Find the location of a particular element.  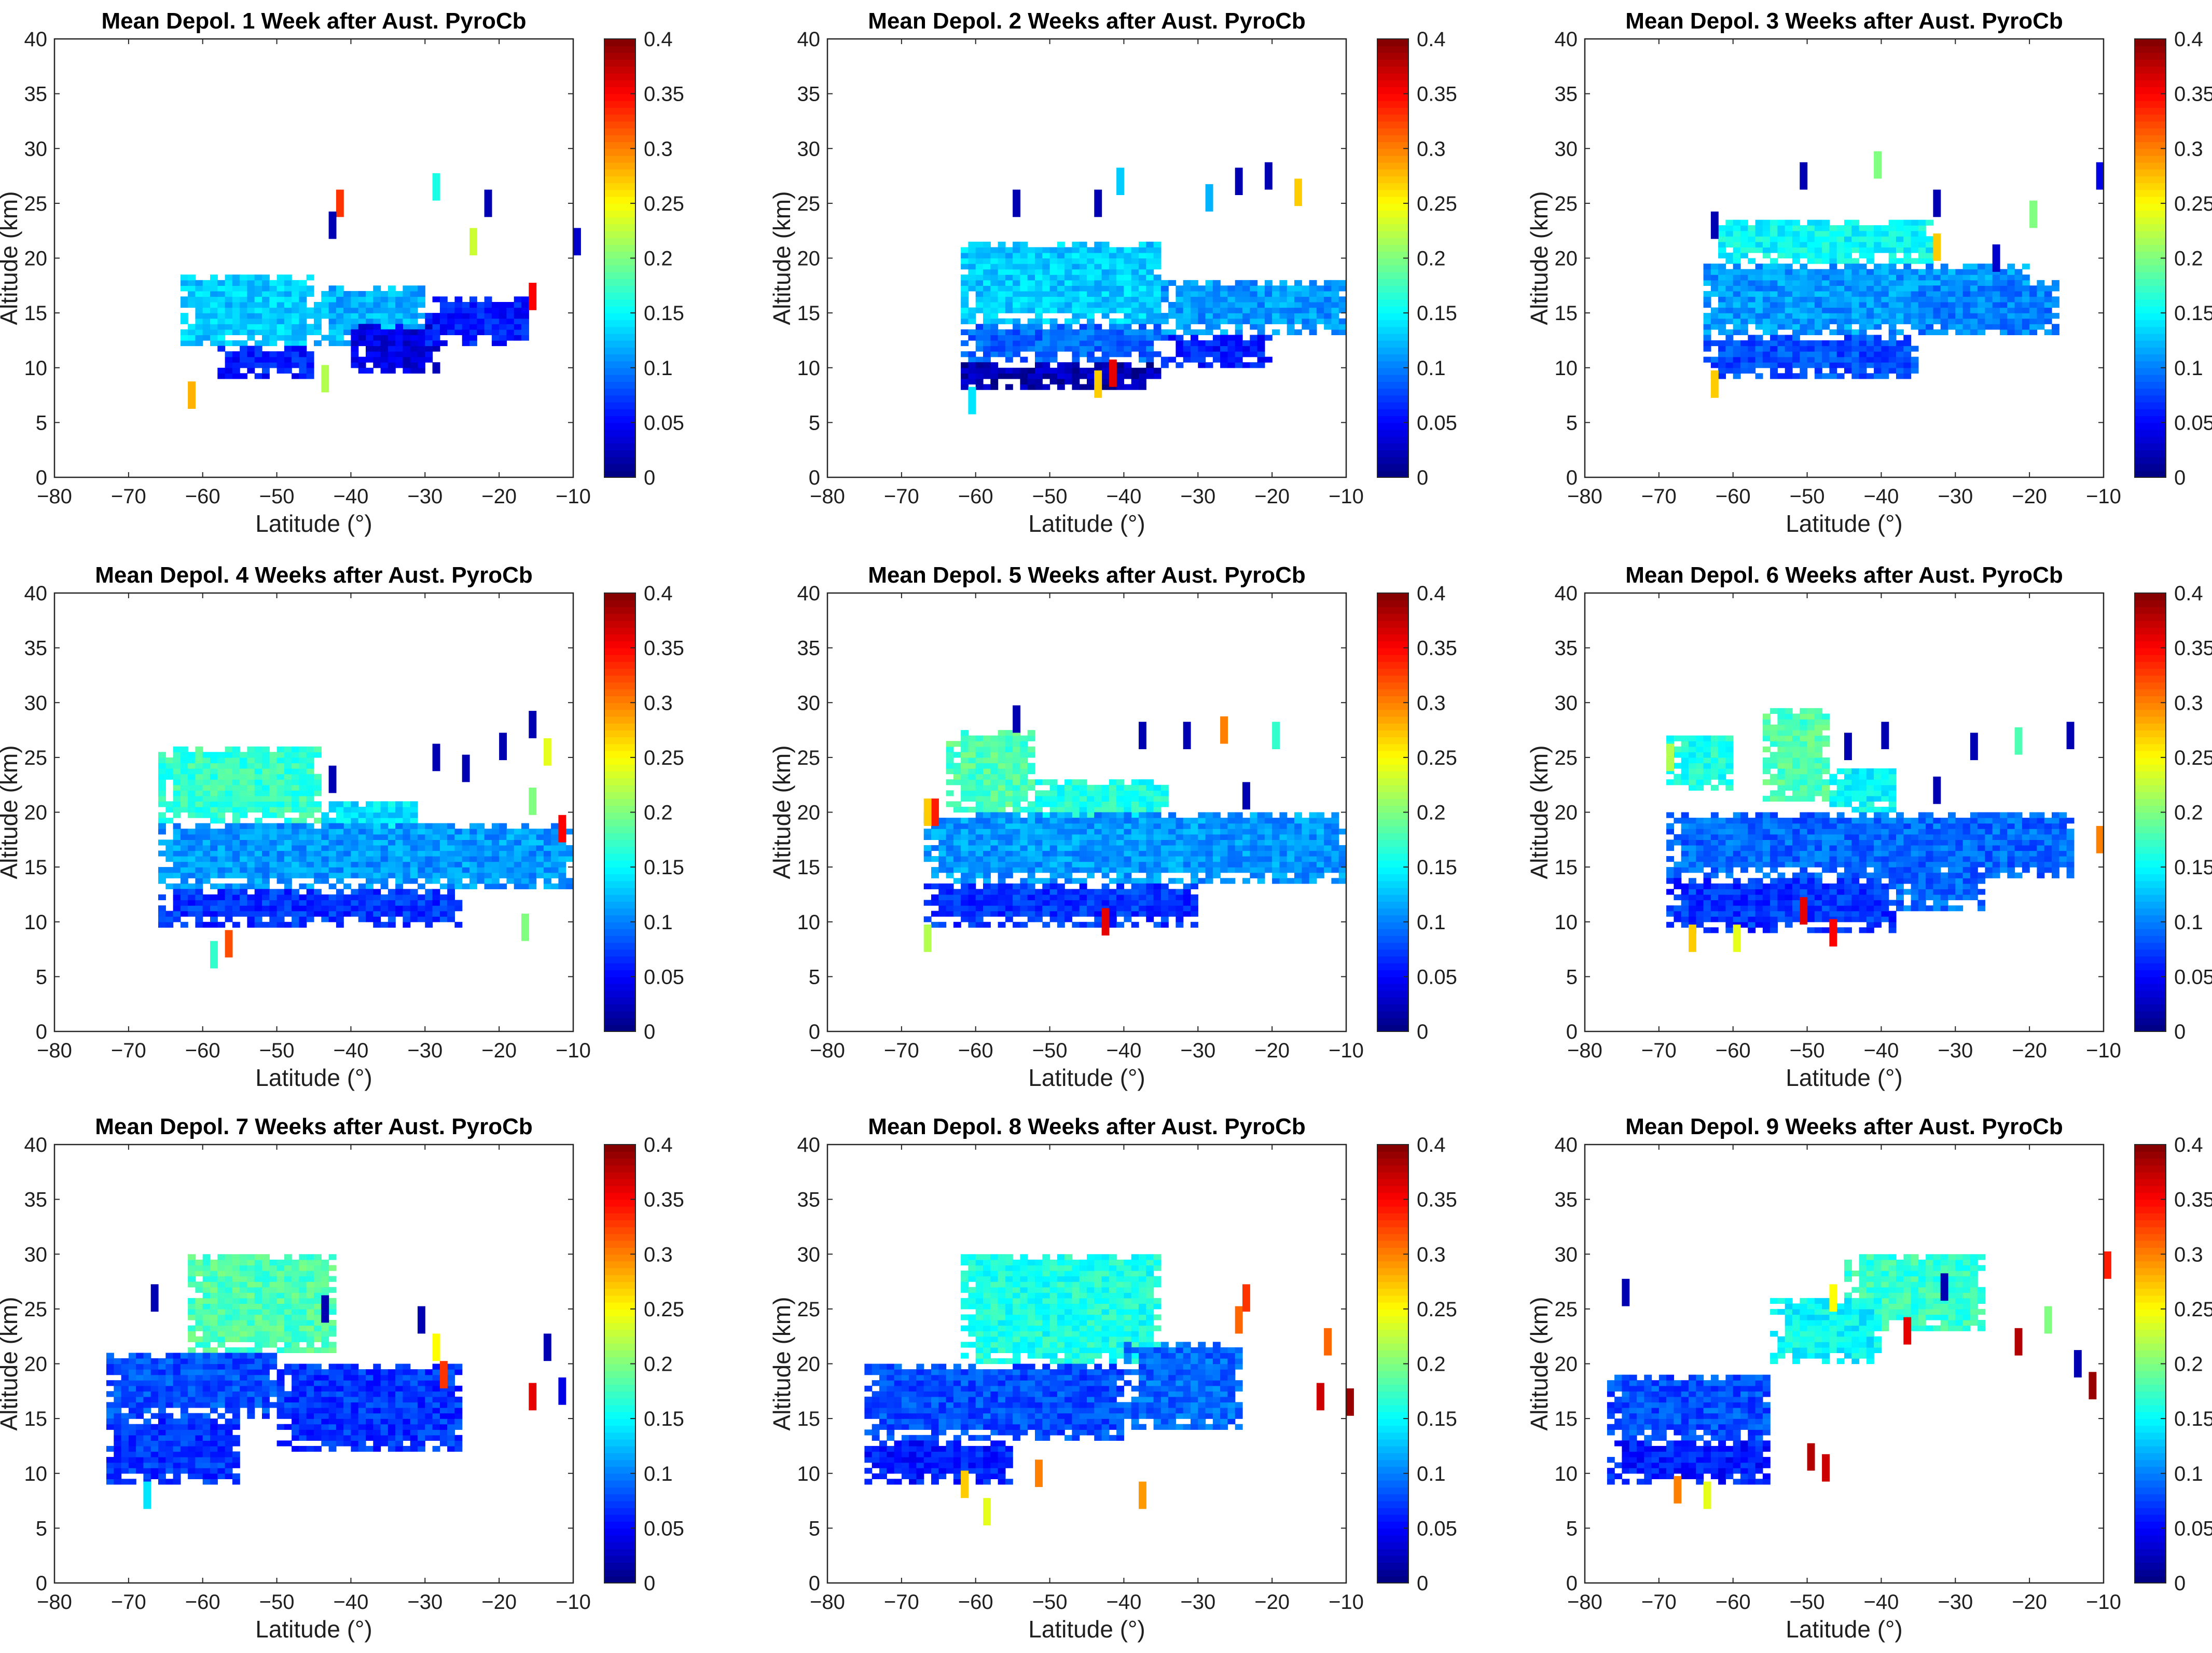

y-tick-label: 25 is located at coordinates (1566, 203).